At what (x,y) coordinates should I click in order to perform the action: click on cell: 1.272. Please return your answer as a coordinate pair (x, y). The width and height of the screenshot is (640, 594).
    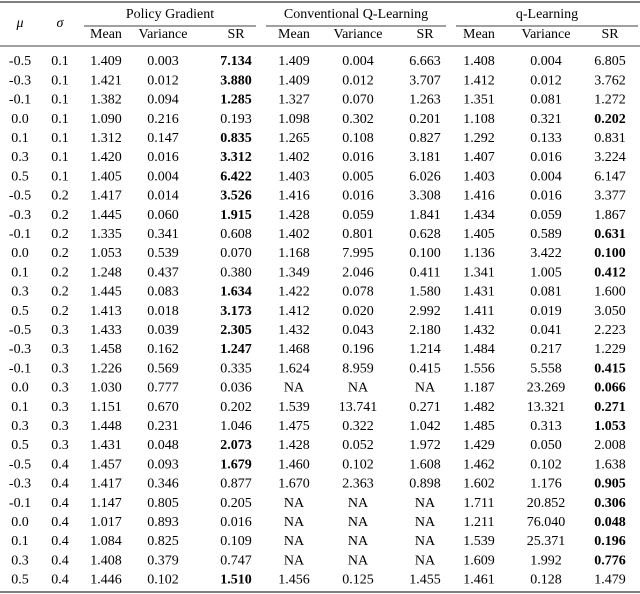
    Looking at the image, I should click on (610, 100).